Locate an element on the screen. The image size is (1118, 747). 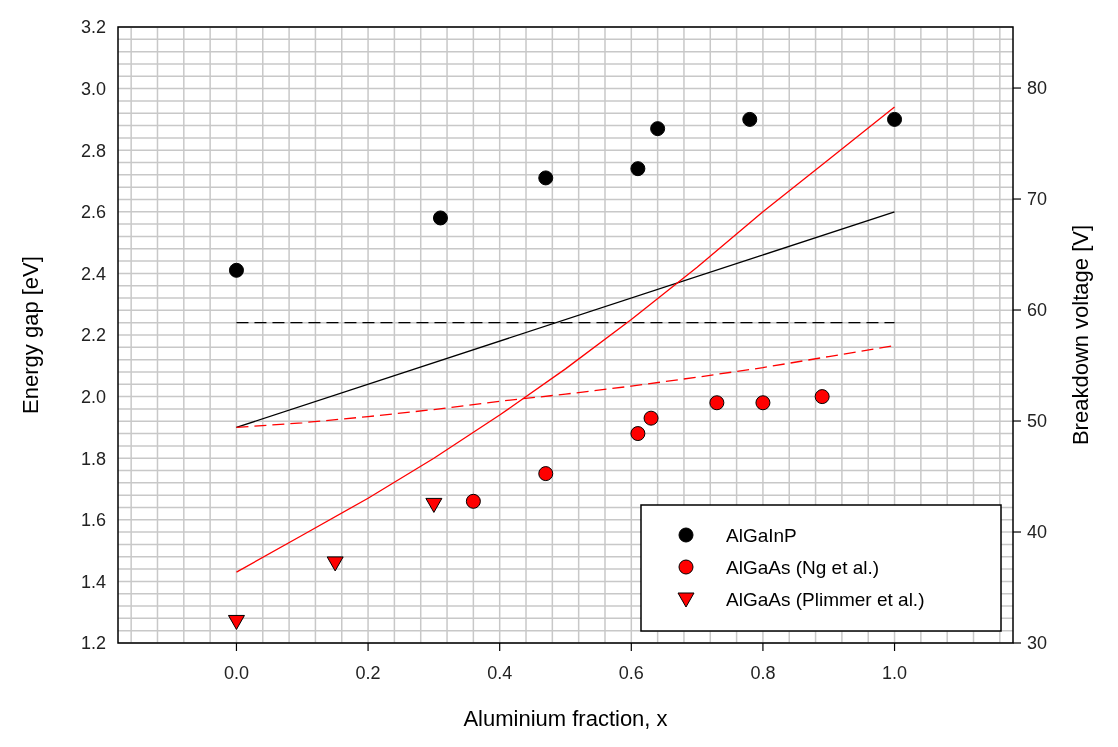
x-tick-label: 0.0 is located at coordinates (236, 673).